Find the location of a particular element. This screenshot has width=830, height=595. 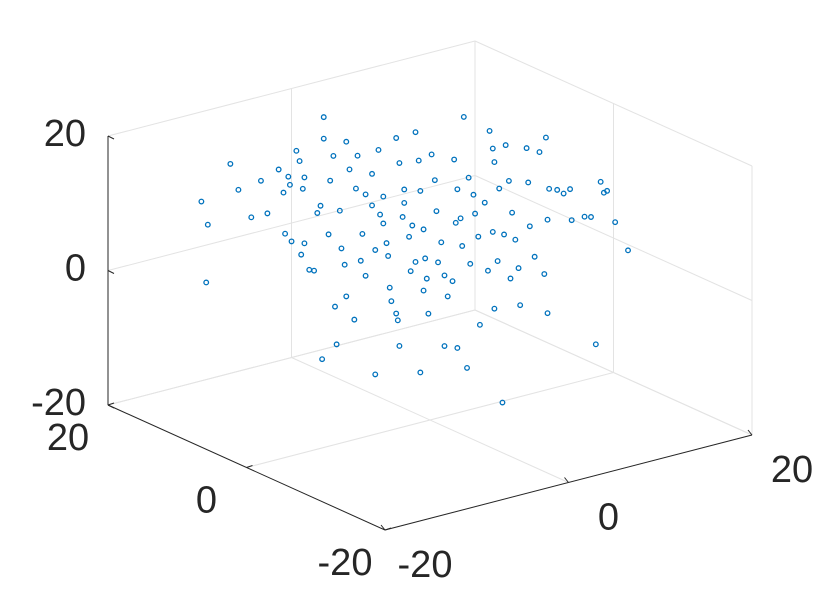

y-tick-label: 0 is located at coordinates (206, 501).